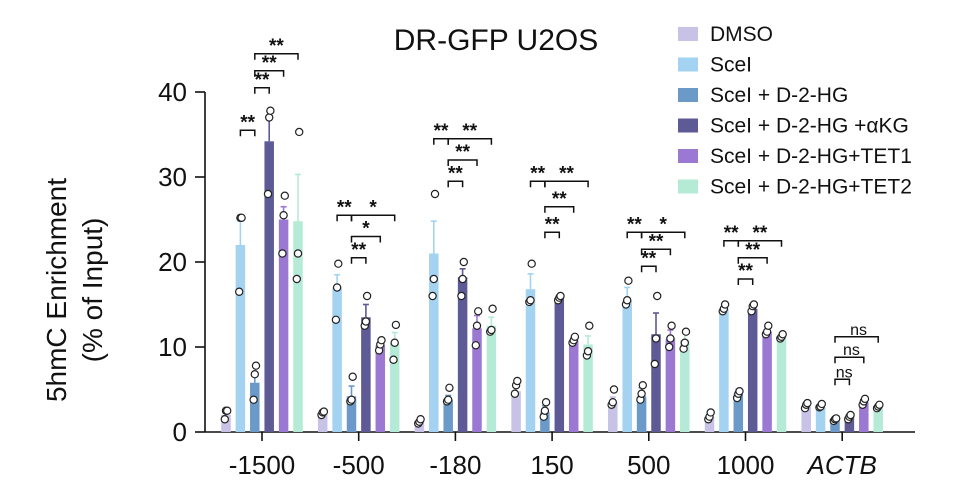 The image size is (968, 504). What do you see at coordinates (262, 465) in the screenshot?
I see `x-tick-label: -1500` at bounding box center [262, 465].